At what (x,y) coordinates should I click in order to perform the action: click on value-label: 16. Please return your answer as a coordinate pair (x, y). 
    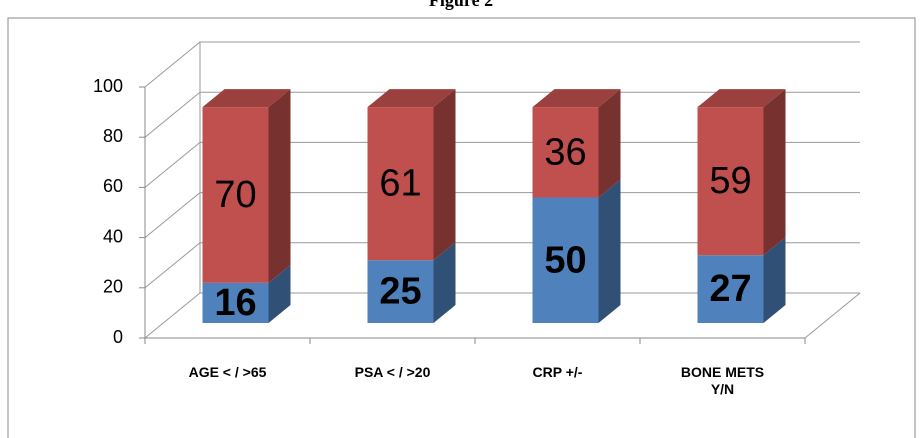
    Looking at the image, I should click on (235, 303).